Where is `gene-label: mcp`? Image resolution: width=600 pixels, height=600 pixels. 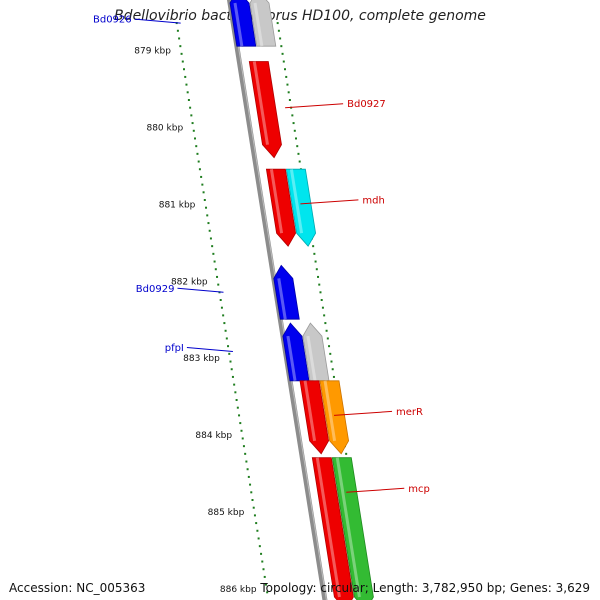
gene-label: mcp is located at coordinates (419, 489).